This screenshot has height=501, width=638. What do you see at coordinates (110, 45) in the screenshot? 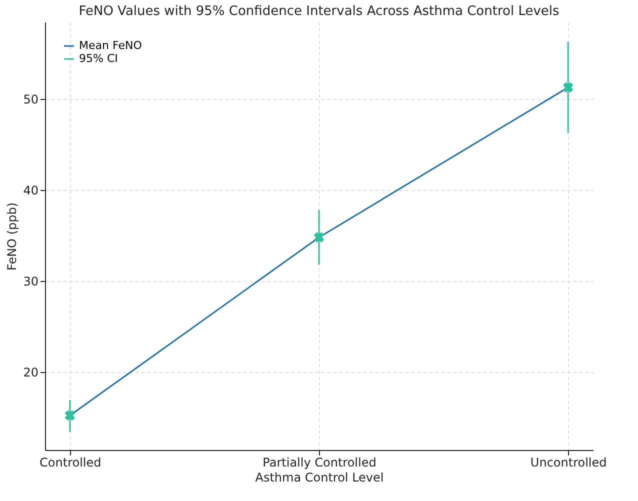
I see `legend-label: Mean FeNO` at bounding box center [110, 45].